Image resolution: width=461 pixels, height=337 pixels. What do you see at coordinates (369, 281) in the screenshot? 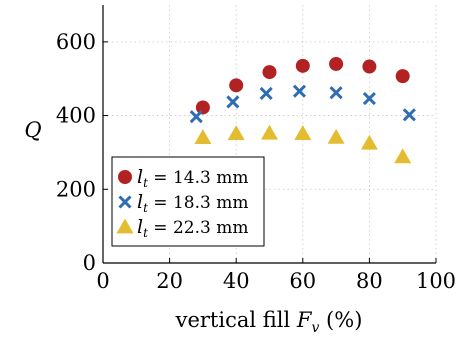
I see `x-tick-label: 80` at bounding box center [369, 281].